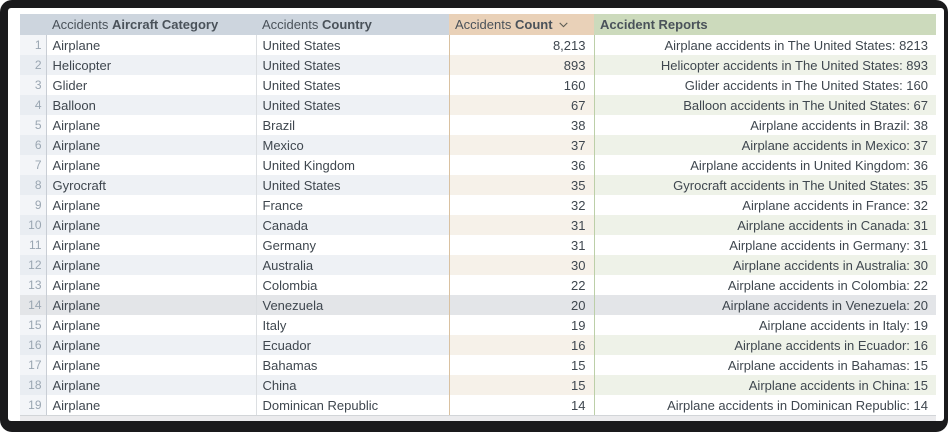 The width and height of the screenshot is (948, 432). I want to click on row-number-cell: 16, so click(33, 345).